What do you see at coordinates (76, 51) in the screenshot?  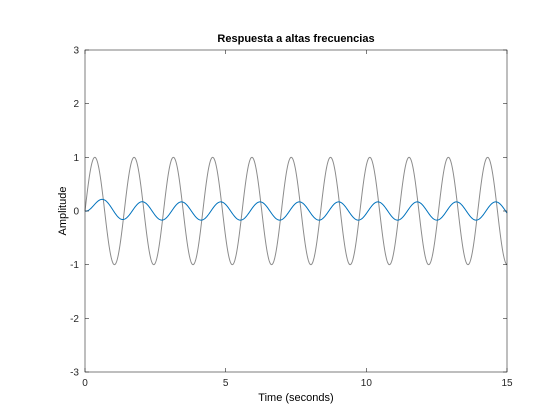 I see `y-tick-label-3: 3` at bounding box center [76, 51].